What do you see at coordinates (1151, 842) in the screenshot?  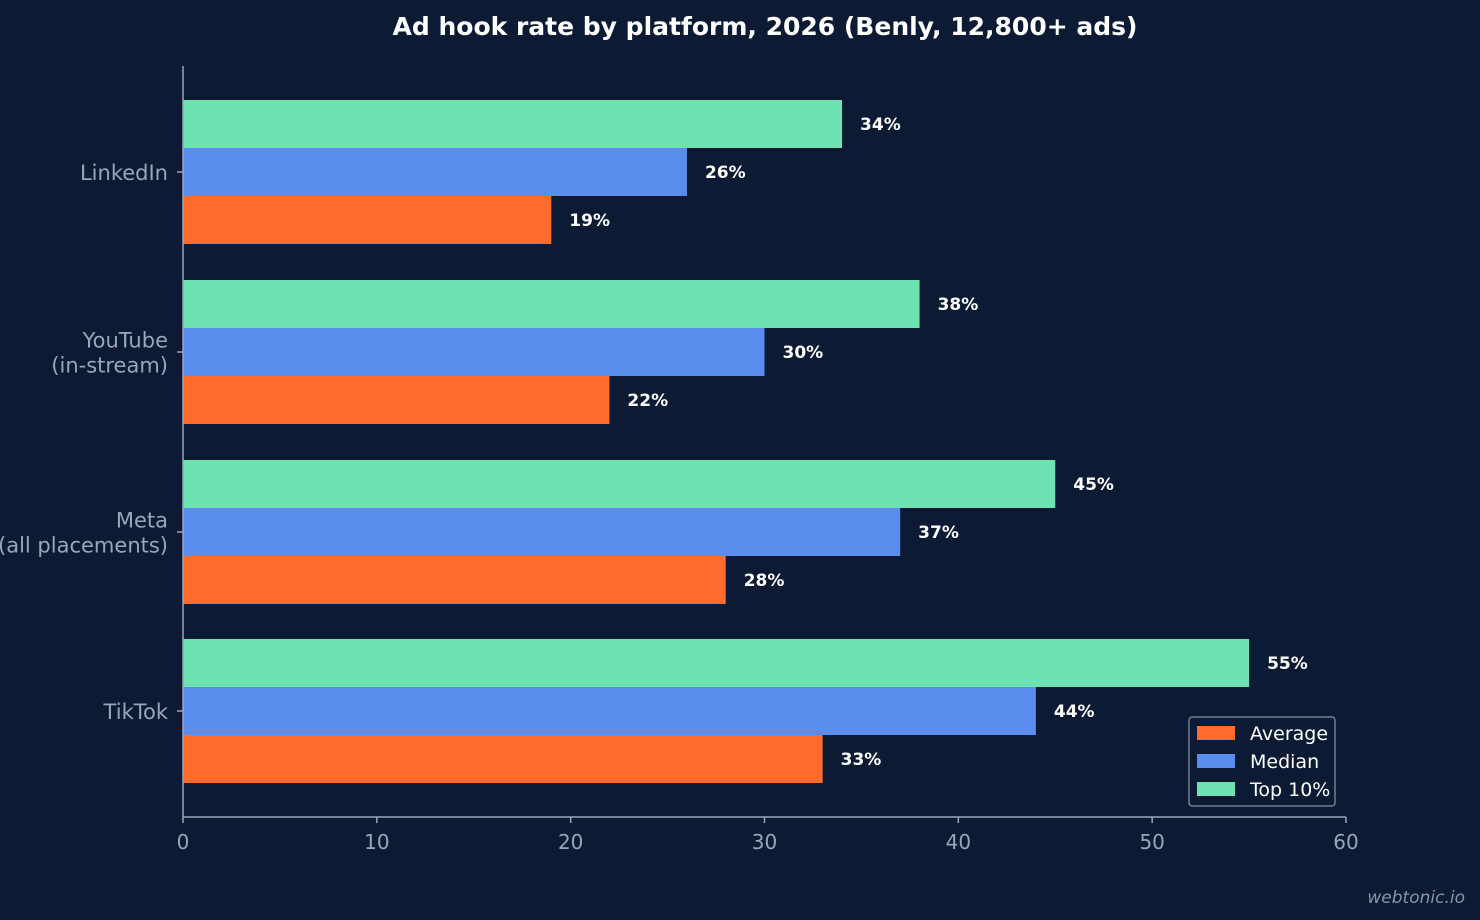 I see `x-tick-label: 50` at bounding box center [1151, 842].